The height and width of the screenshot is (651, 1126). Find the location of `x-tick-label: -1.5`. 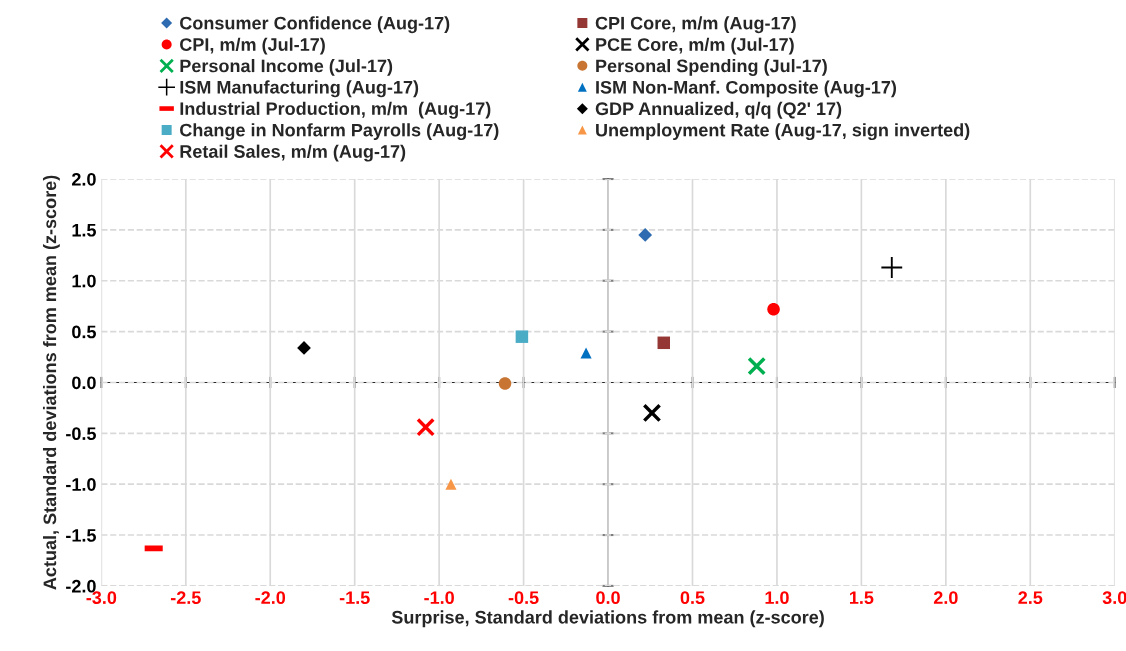

x-tick-label: -1.5 is located at coordinates (354, 598).